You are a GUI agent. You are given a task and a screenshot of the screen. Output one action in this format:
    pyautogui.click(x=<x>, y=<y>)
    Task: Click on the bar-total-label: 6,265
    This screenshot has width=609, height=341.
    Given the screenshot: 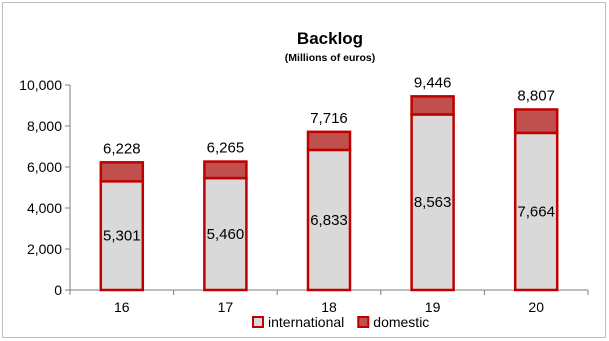 What is the action you would take?
    pyautogui.click(x=226, y=148)
    